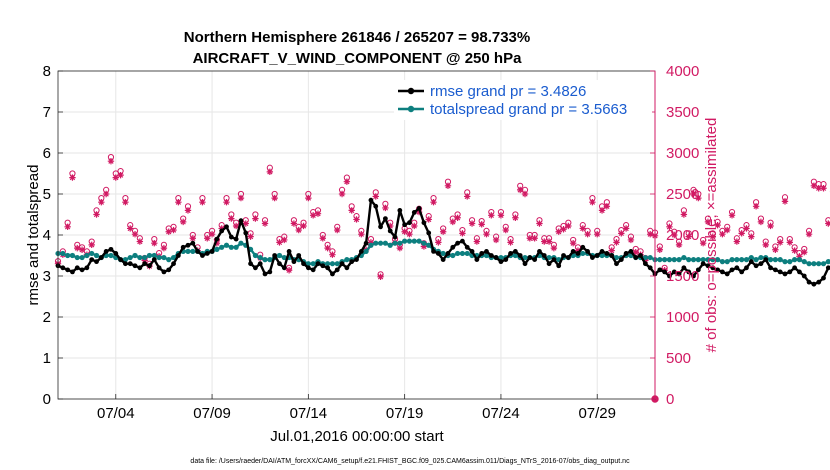 The width and height of the screenshot is (830, 470). Describe the element at coordinates (47, 317) in the screenshot. I see `y-tick-label: 2` at that location.